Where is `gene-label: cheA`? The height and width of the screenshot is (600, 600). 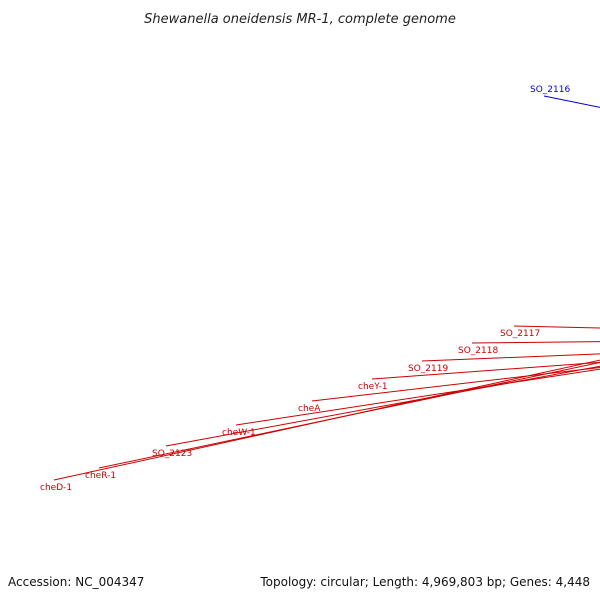 gene-label: cheA is located at coordinates (309, 409).